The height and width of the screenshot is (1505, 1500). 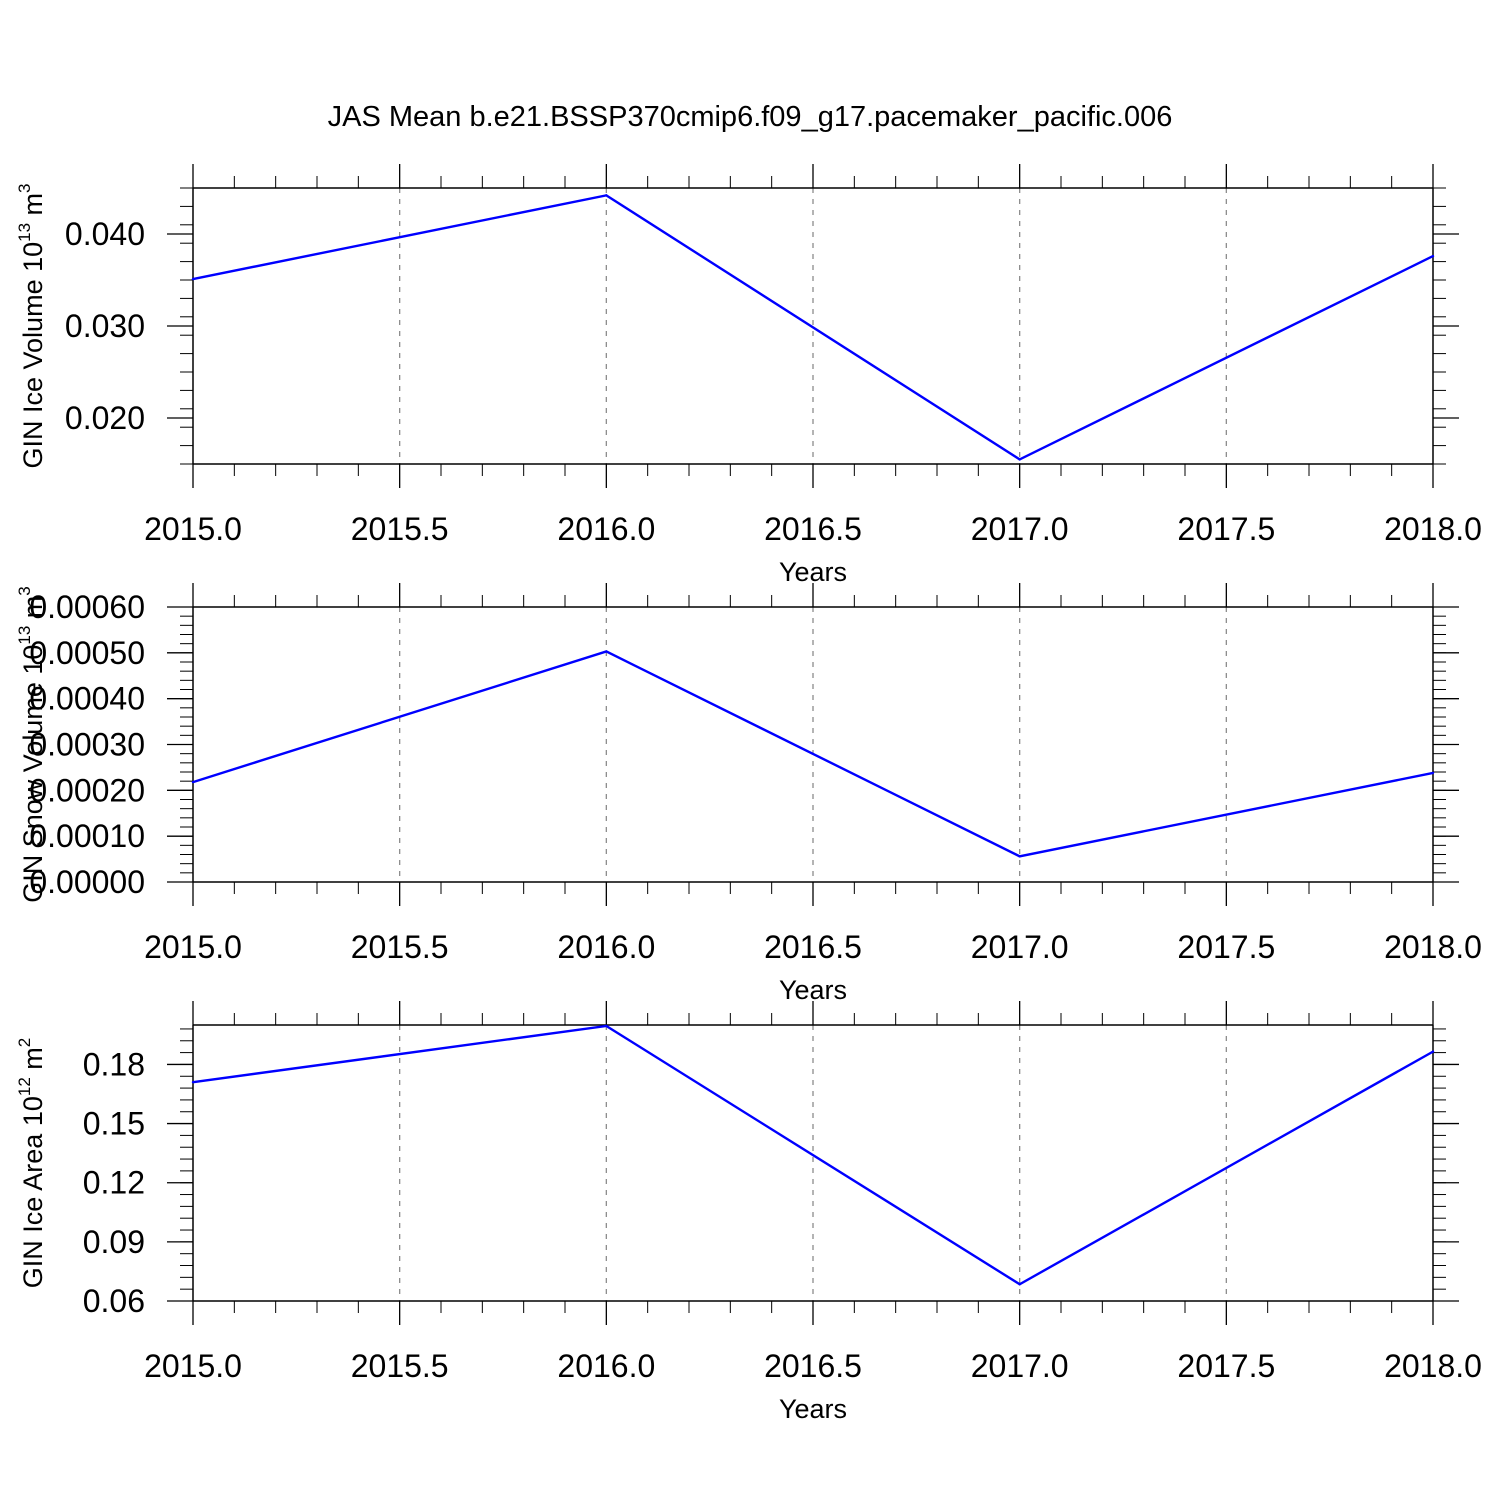 I want to click on y-axis-title: GIN Ice Area 1012 m2, so click(x=31, y=1163).